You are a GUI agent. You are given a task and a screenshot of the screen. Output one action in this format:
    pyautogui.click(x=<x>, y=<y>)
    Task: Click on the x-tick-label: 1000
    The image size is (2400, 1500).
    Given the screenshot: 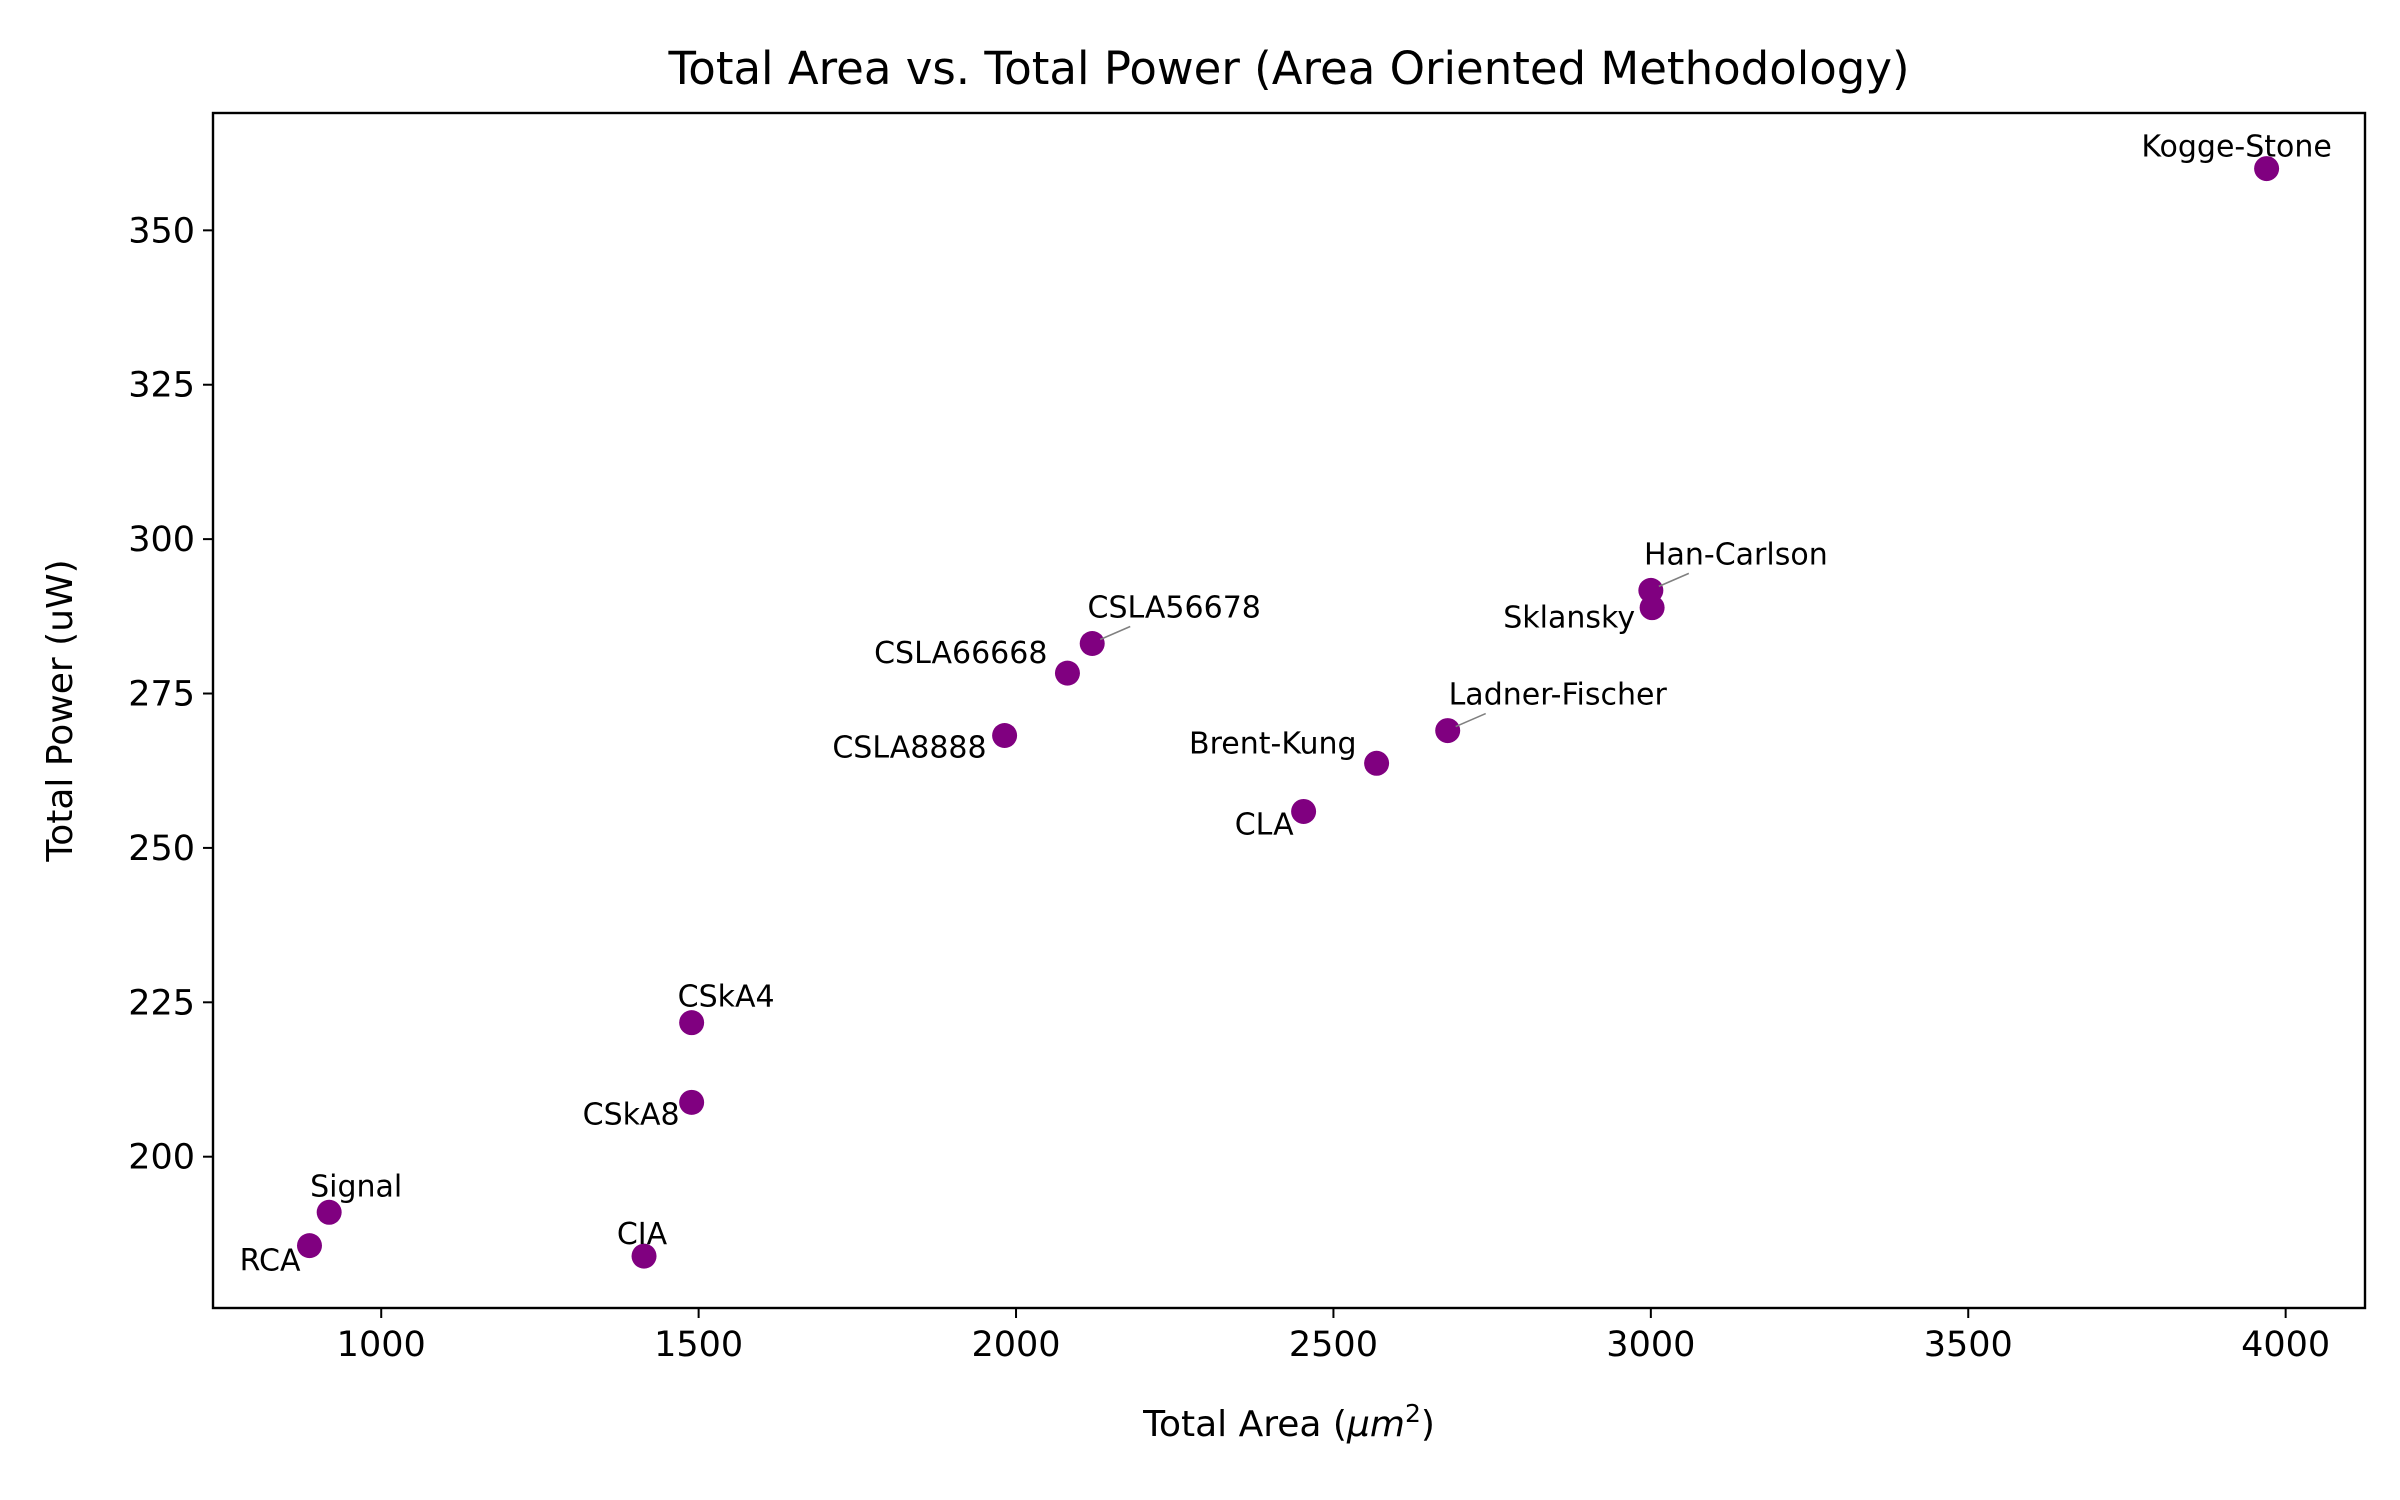 What is the action you would take?
    pyautogui.click(x=381, y=1345)
    